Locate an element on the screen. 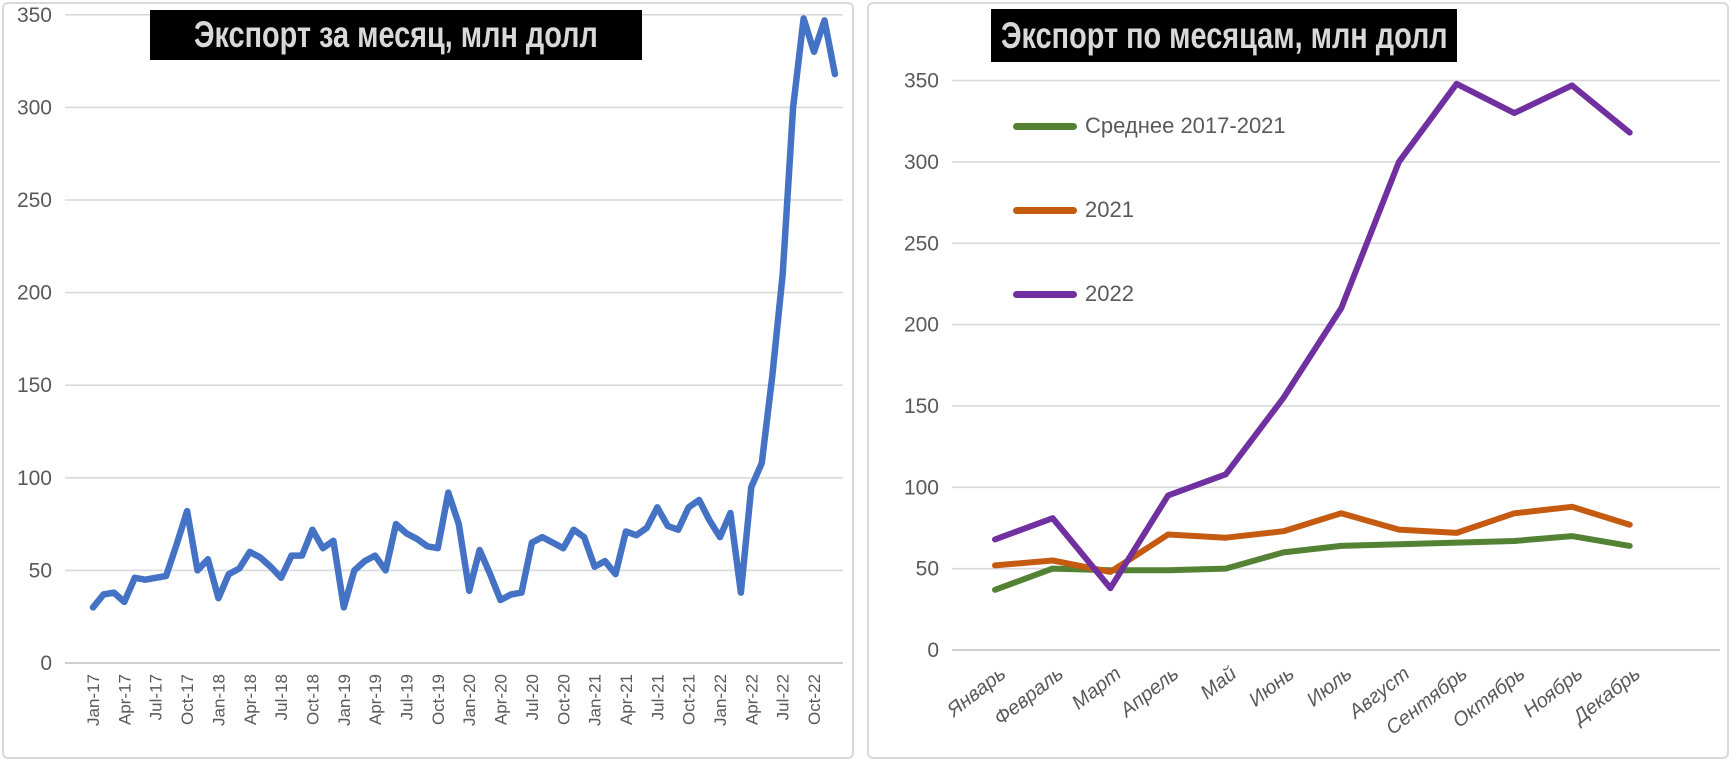 The image size is (1731, 763). legend-label-2021: 2021 is located at coordinates (1109, 209).